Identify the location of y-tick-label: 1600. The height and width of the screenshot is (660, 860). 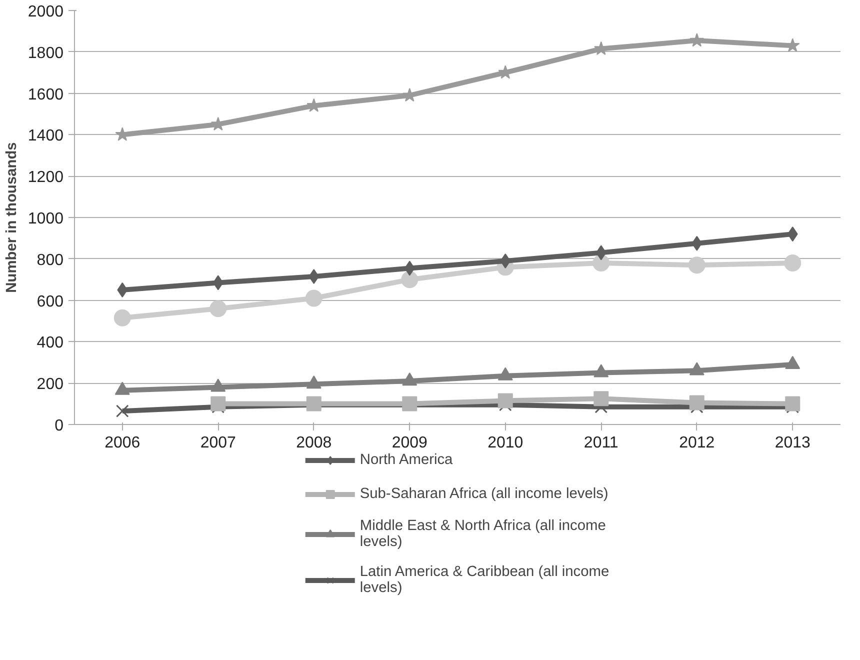
(46, 95).